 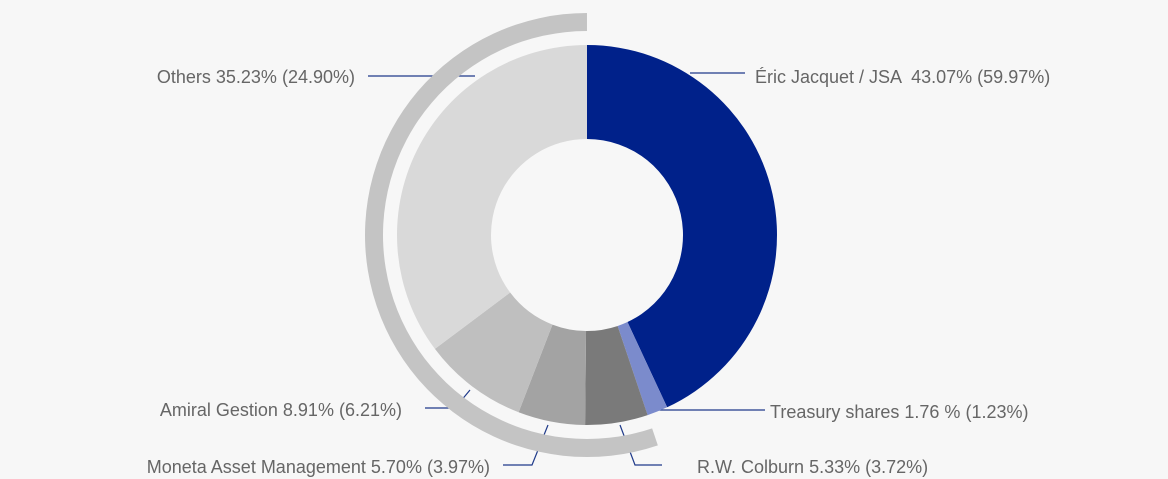 What do you see at coordinates (458, 467) in the screenshot?
I see `label-secondary-value: (3.97%)` at bounding box center [458, 467].